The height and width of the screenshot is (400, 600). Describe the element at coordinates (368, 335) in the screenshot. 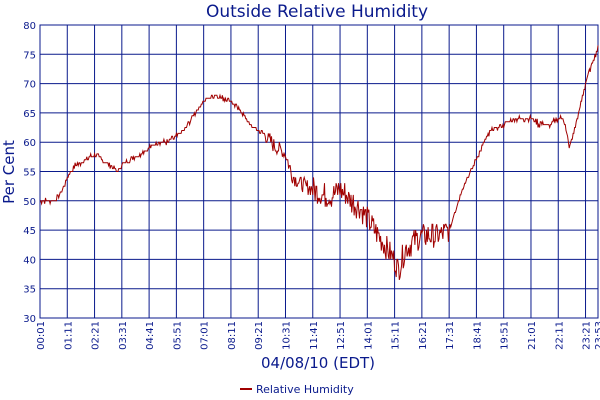

I see `x-tick-label: 14:01` at that location.